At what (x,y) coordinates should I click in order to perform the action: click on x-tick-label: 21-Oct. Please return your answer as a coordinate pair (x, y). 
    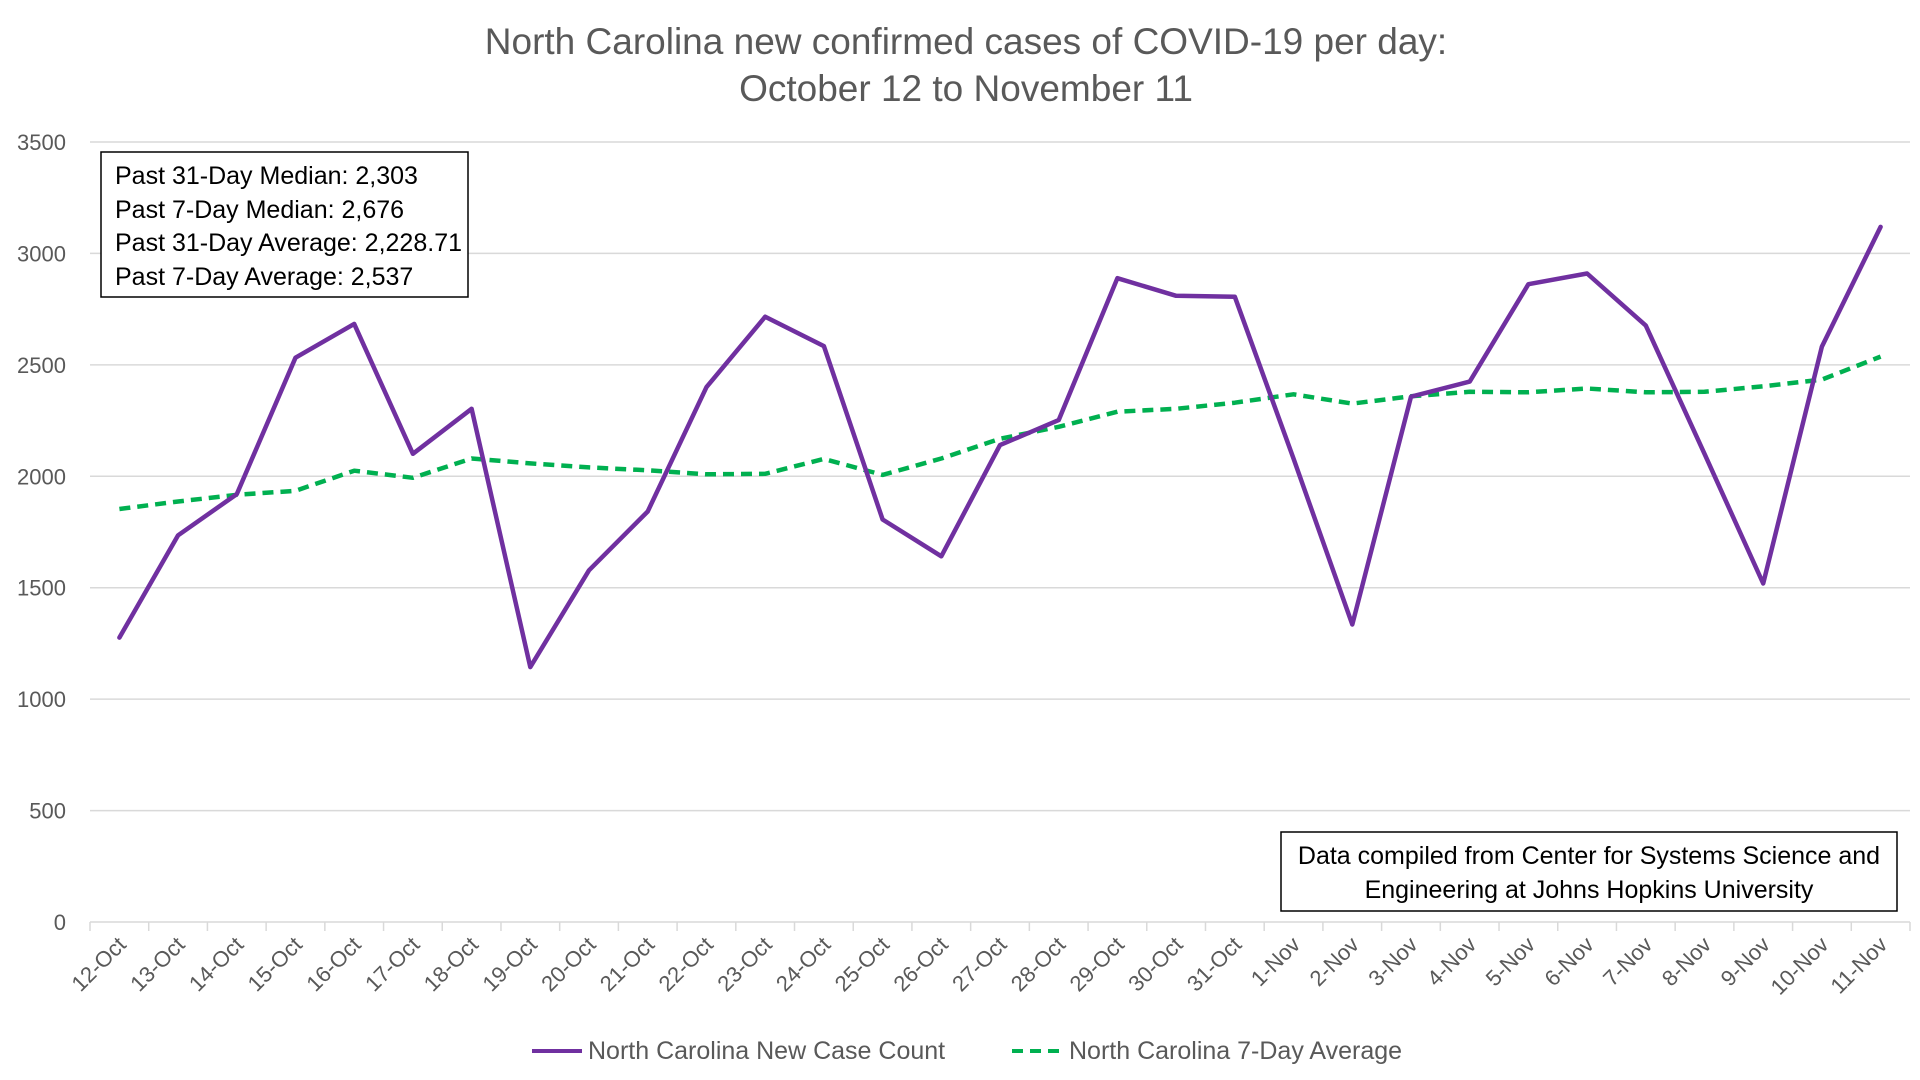
    Looking at the image, I should click on (627, 964).